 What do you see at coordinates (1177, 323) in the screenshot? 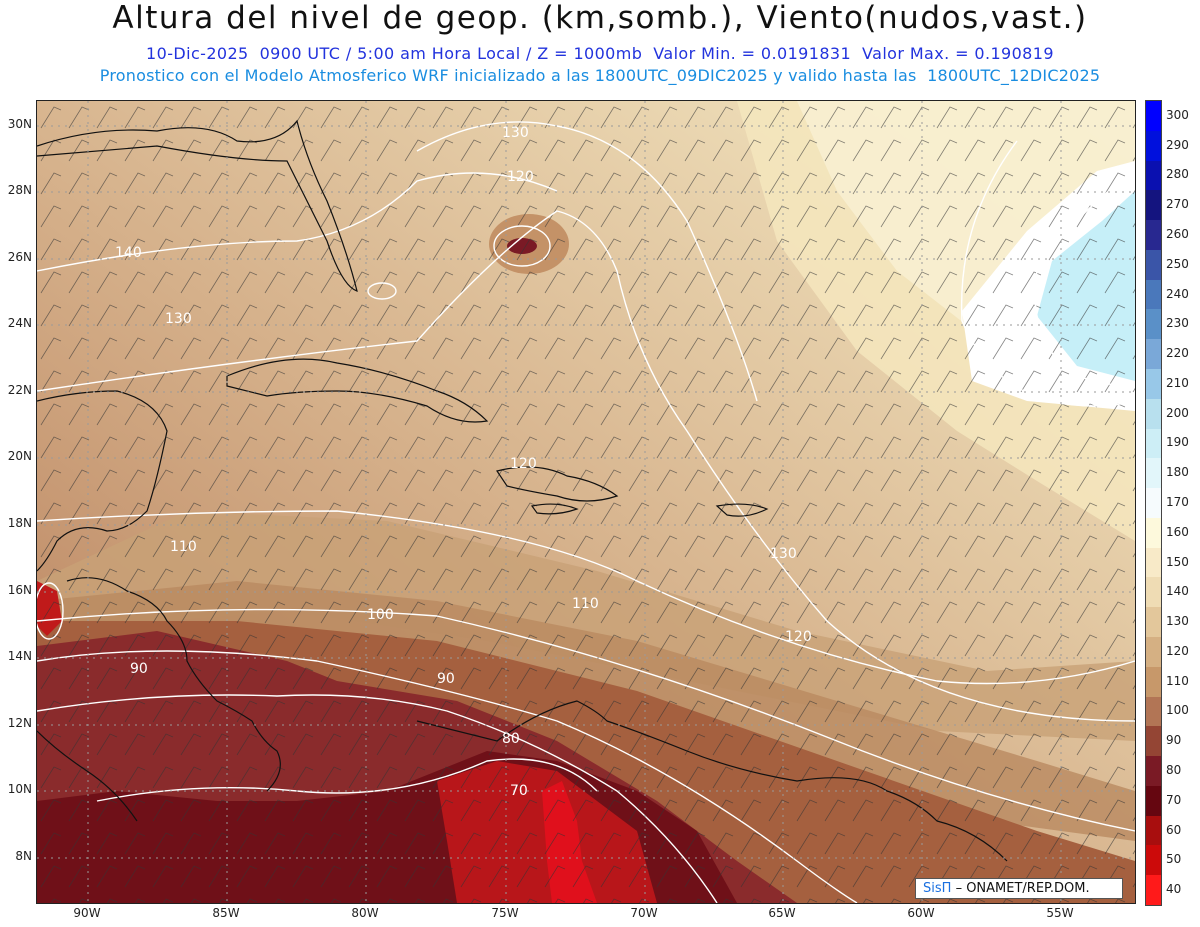
I see `color-scale-label: 230` at bounding box center [1177, 323].